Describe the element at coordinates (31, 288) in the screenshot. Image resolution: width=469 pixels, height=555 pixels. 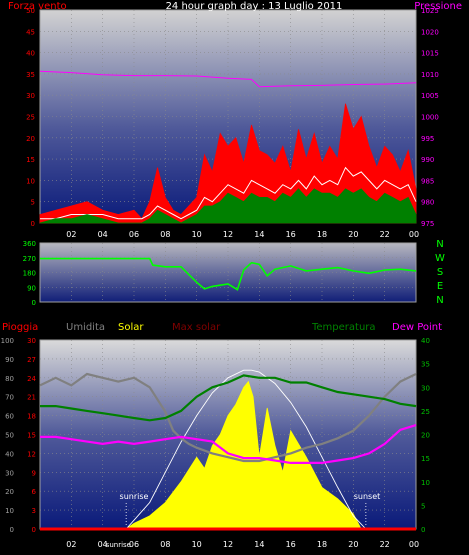
I see `y-tick-direction: 90` at that location.